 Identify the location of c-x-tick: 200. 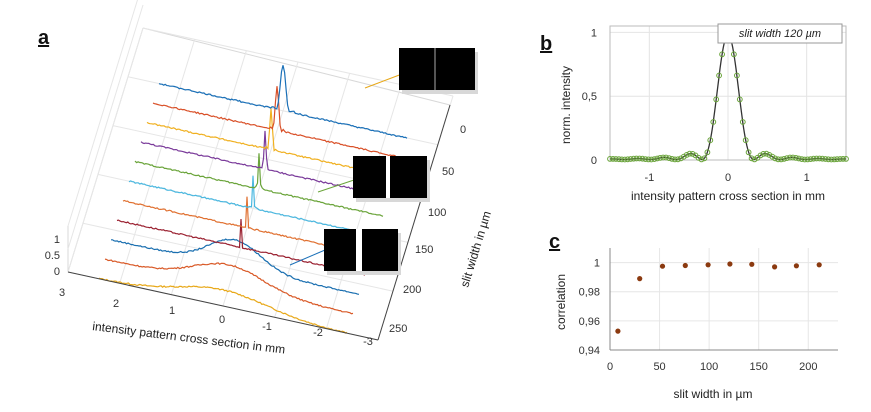
(808, 367).